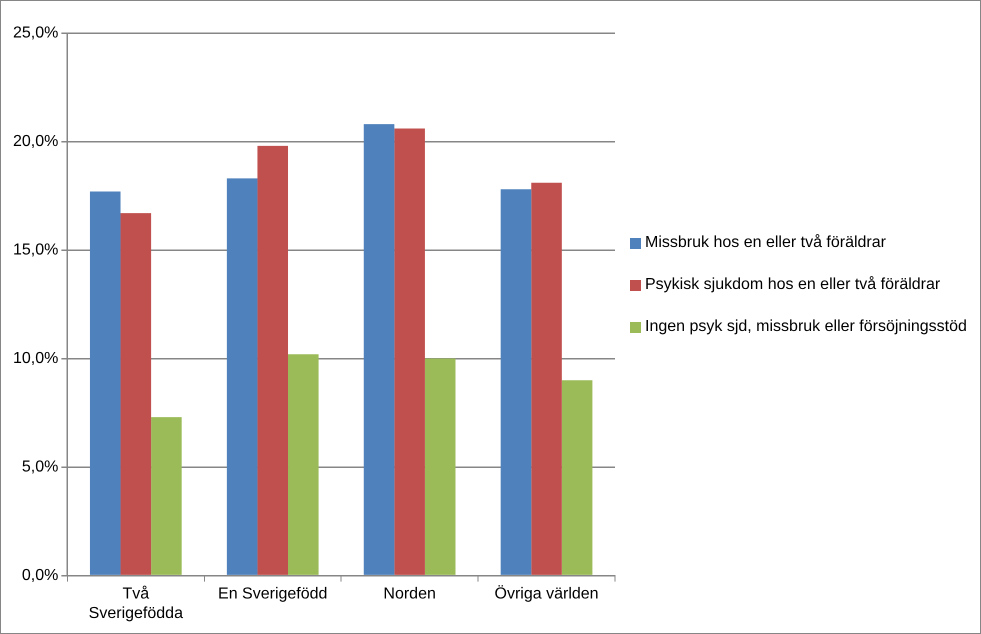 The height and width of the screenshot is (634, 981). Describe the element at coordinates (136, 604) in the screenshot. I see `x-tick-label: Två Sverigefödda` at that location.